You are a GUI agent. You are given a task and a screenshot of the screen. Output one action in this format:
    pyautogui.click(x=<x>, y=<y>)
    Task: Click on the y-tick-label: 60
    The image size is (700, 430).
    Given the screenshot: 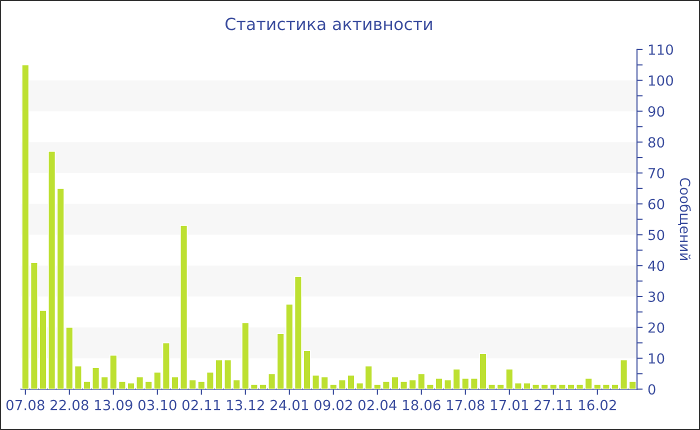 What is the action you would take?
    pyautogui.click(x=656, y=204)
    